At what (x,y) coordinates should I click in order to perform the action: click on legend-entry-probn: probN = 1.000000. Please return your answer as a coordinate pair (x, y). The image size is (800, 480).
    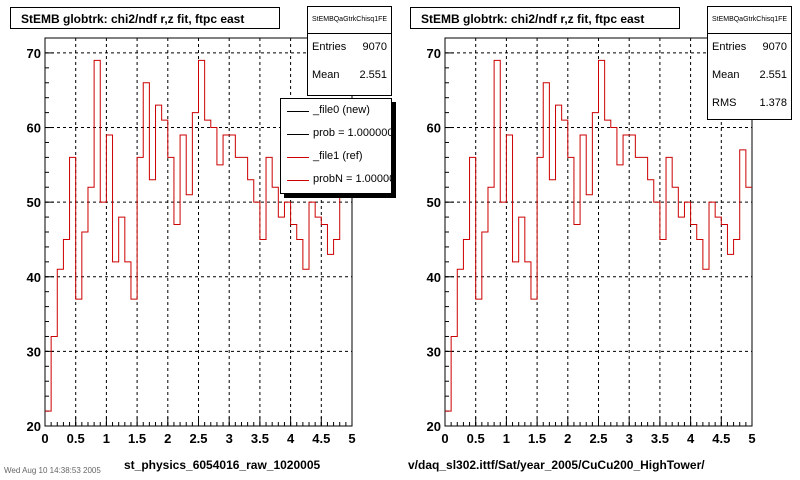
    Looking at the image, I should click on (336, 180).